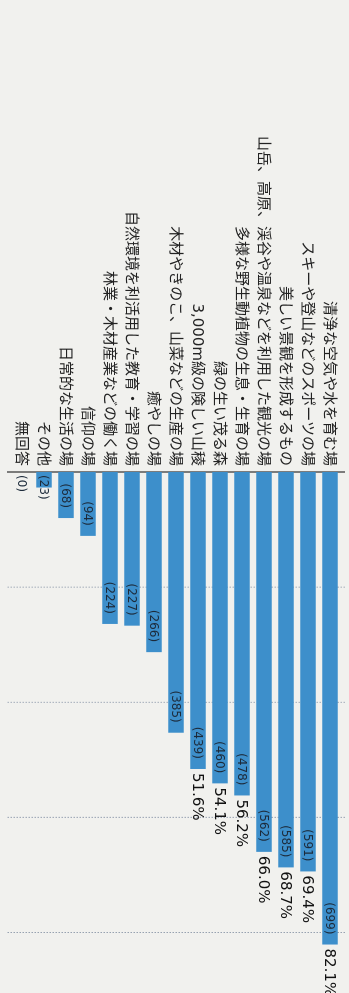 This screenshot has width=349, height=993. What do you see at coordinates (154, 428) in the screenshot?
I see `category-label: 癒やしの場` at bounding box center [154, 428].